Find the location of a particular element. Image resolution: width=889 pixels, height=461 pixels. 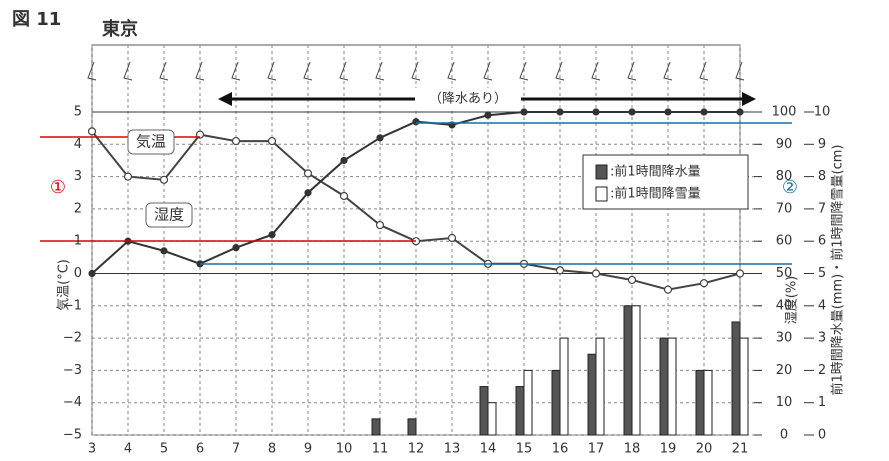

figure-label: 図 11 is located at coordinates (36, 19).